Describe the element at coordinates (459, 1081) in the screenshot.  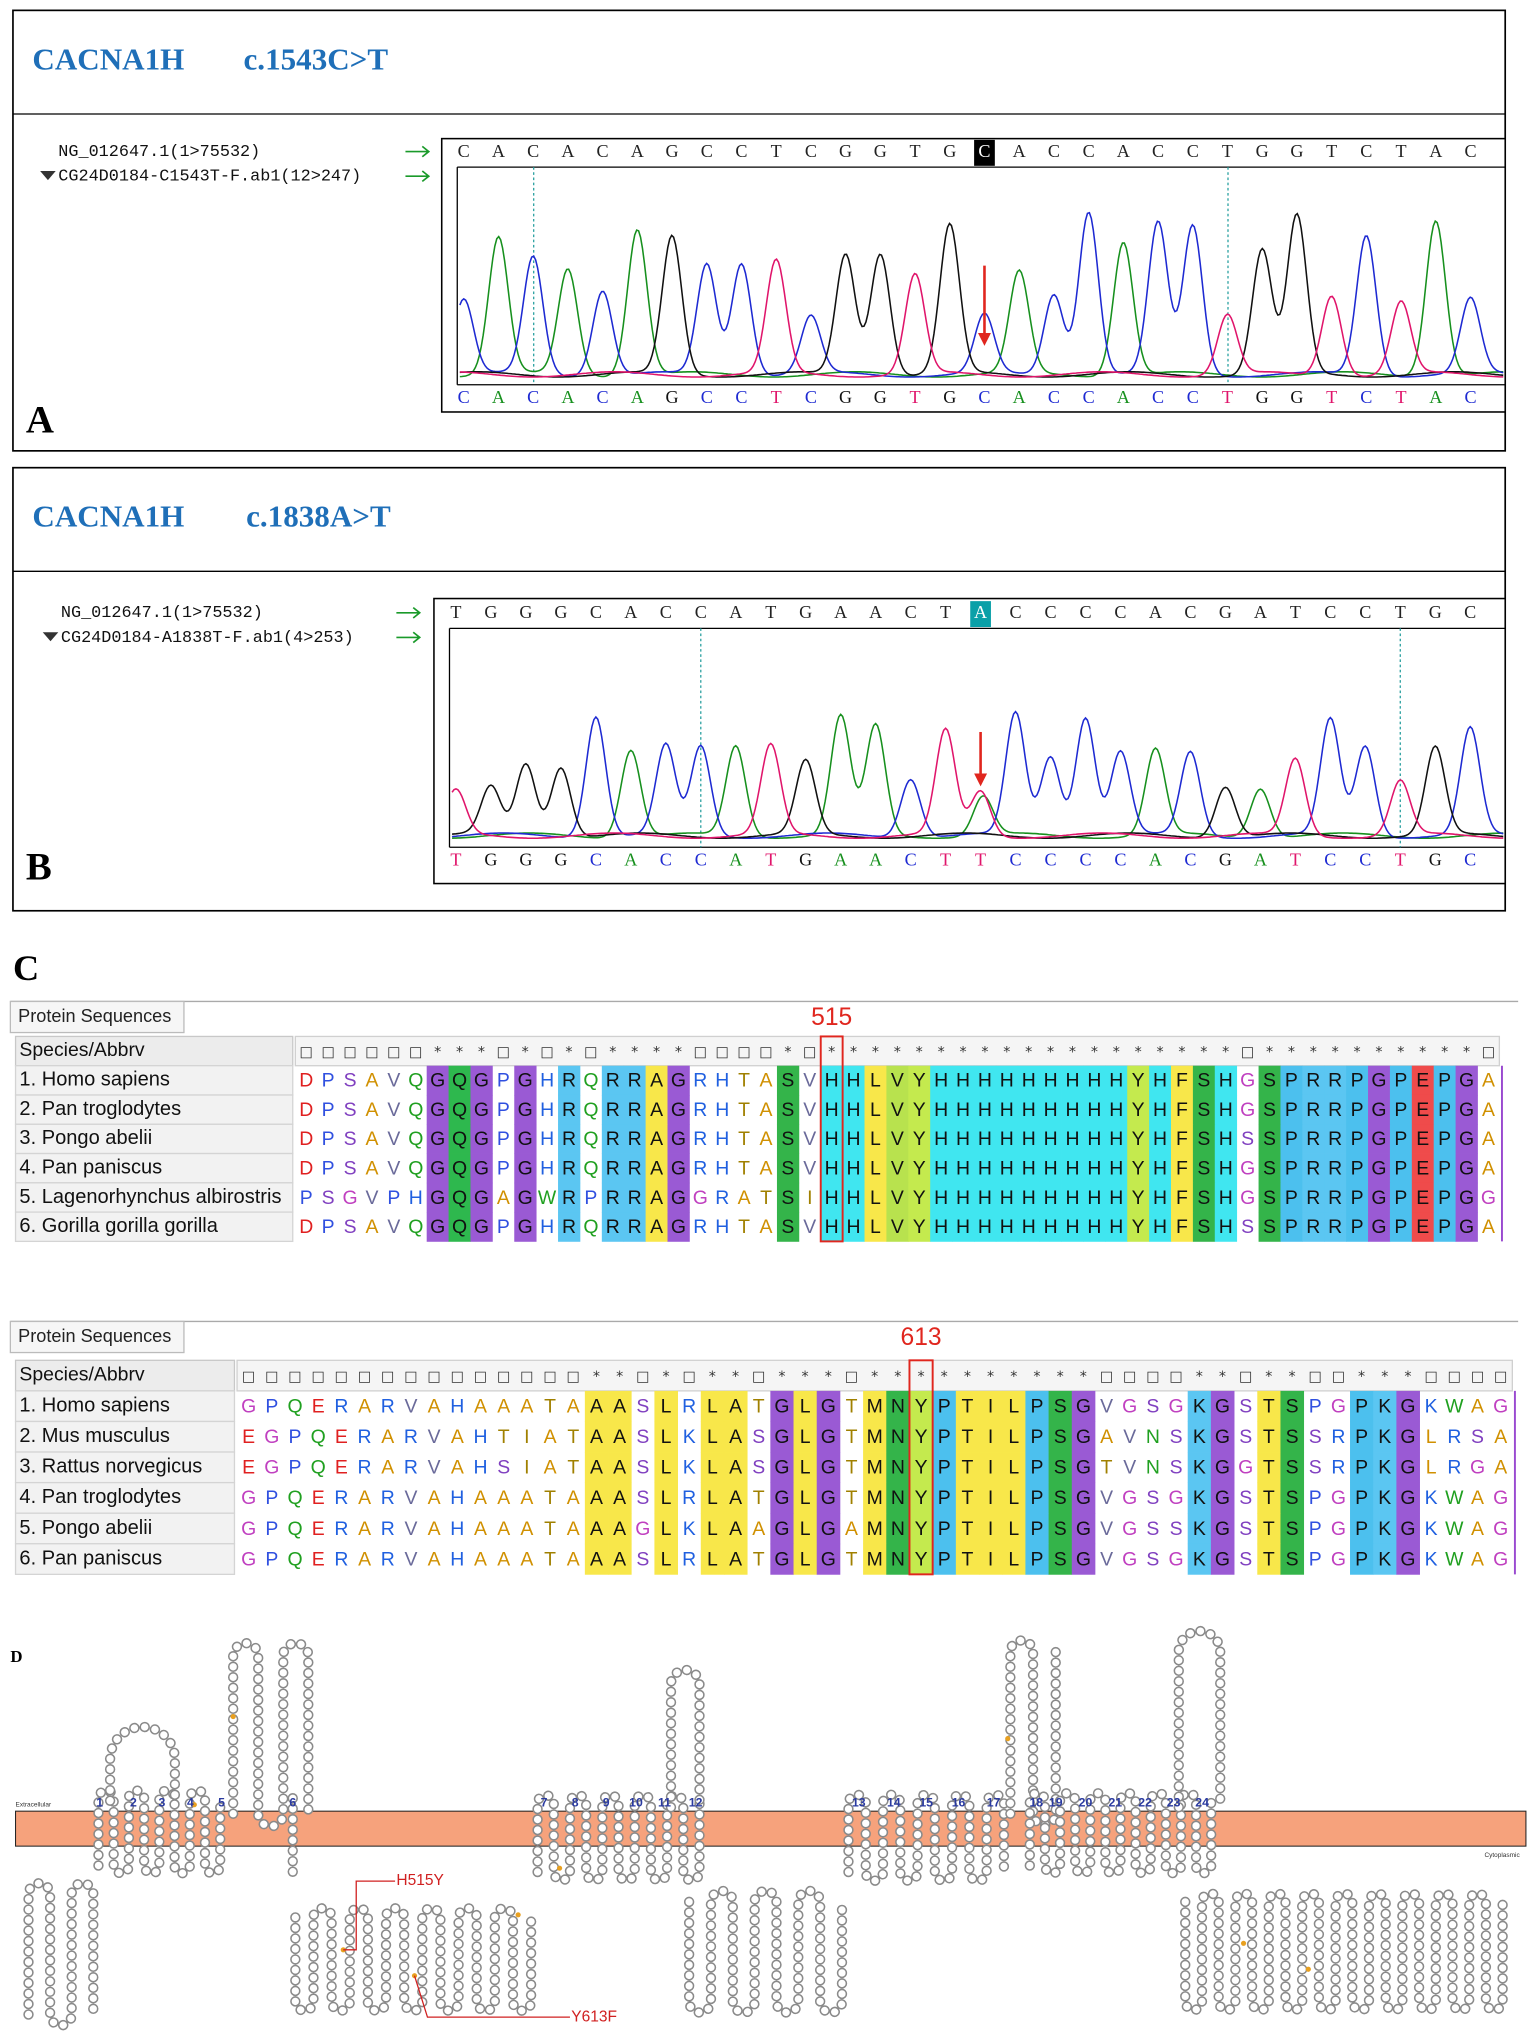
I see `char: Q` at that location.